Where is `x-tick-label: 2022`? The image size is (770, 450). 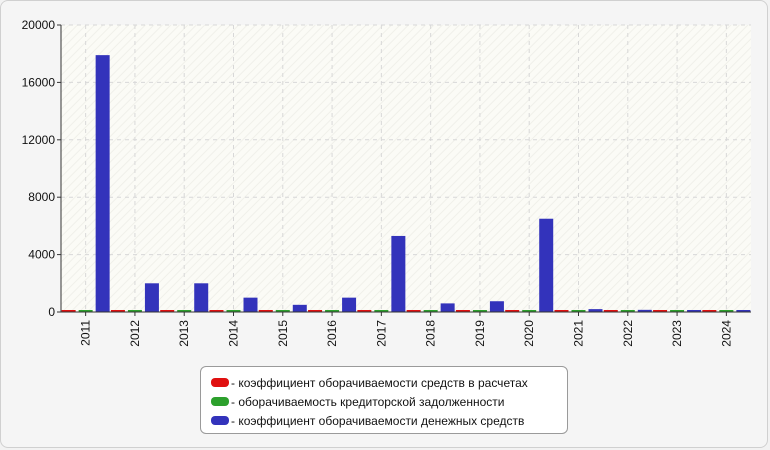
x-tick-label: 2022 is located at coordinates (628, 333).